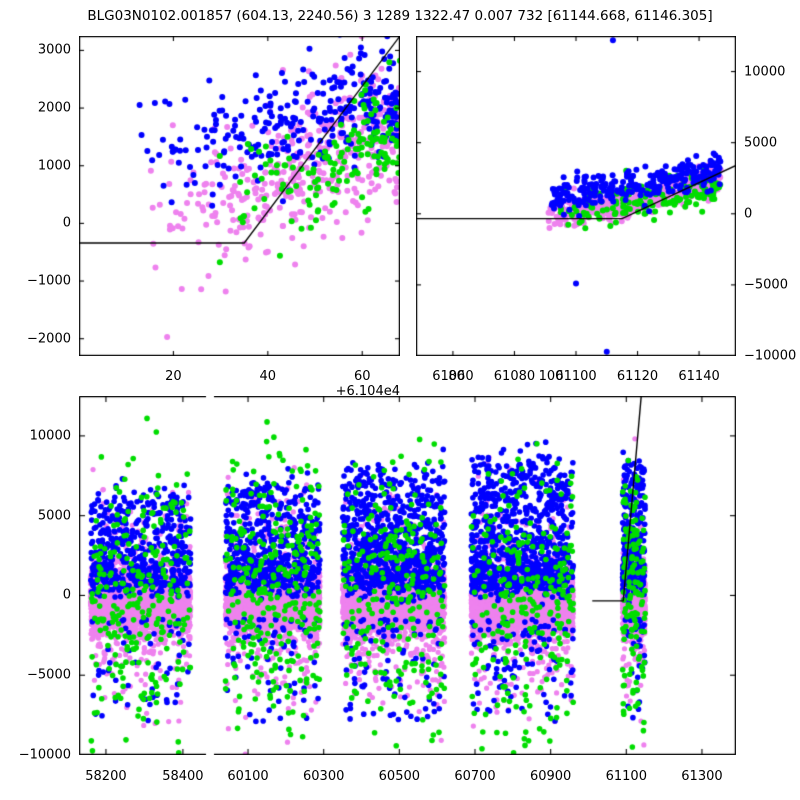 The image size is (800, 800). I want to click on tl-ytick-0: 0, so click(66, 223).